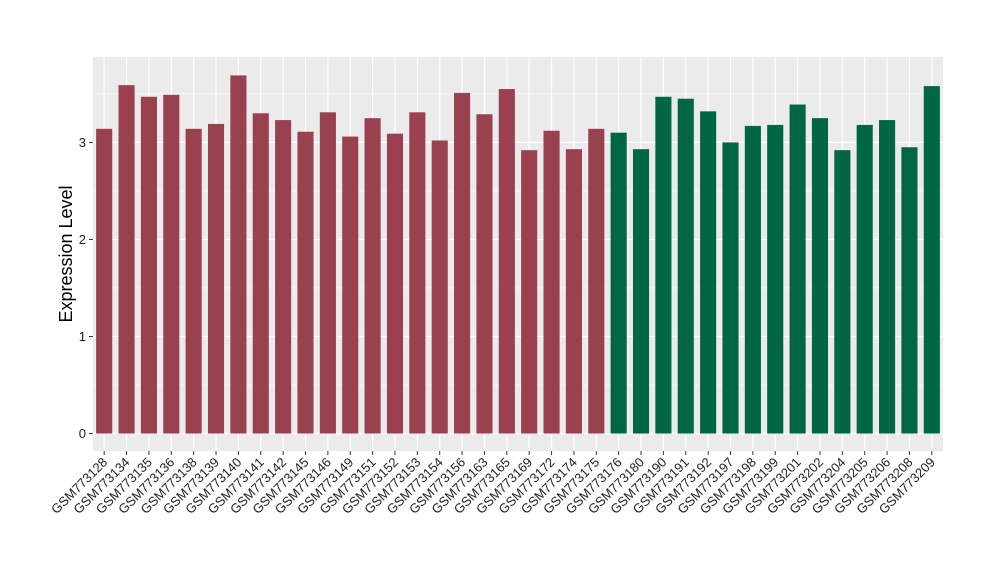  Describe the element at coordinates (305, 282) in the screenshot. I see `bar-GSM773145` at that location.